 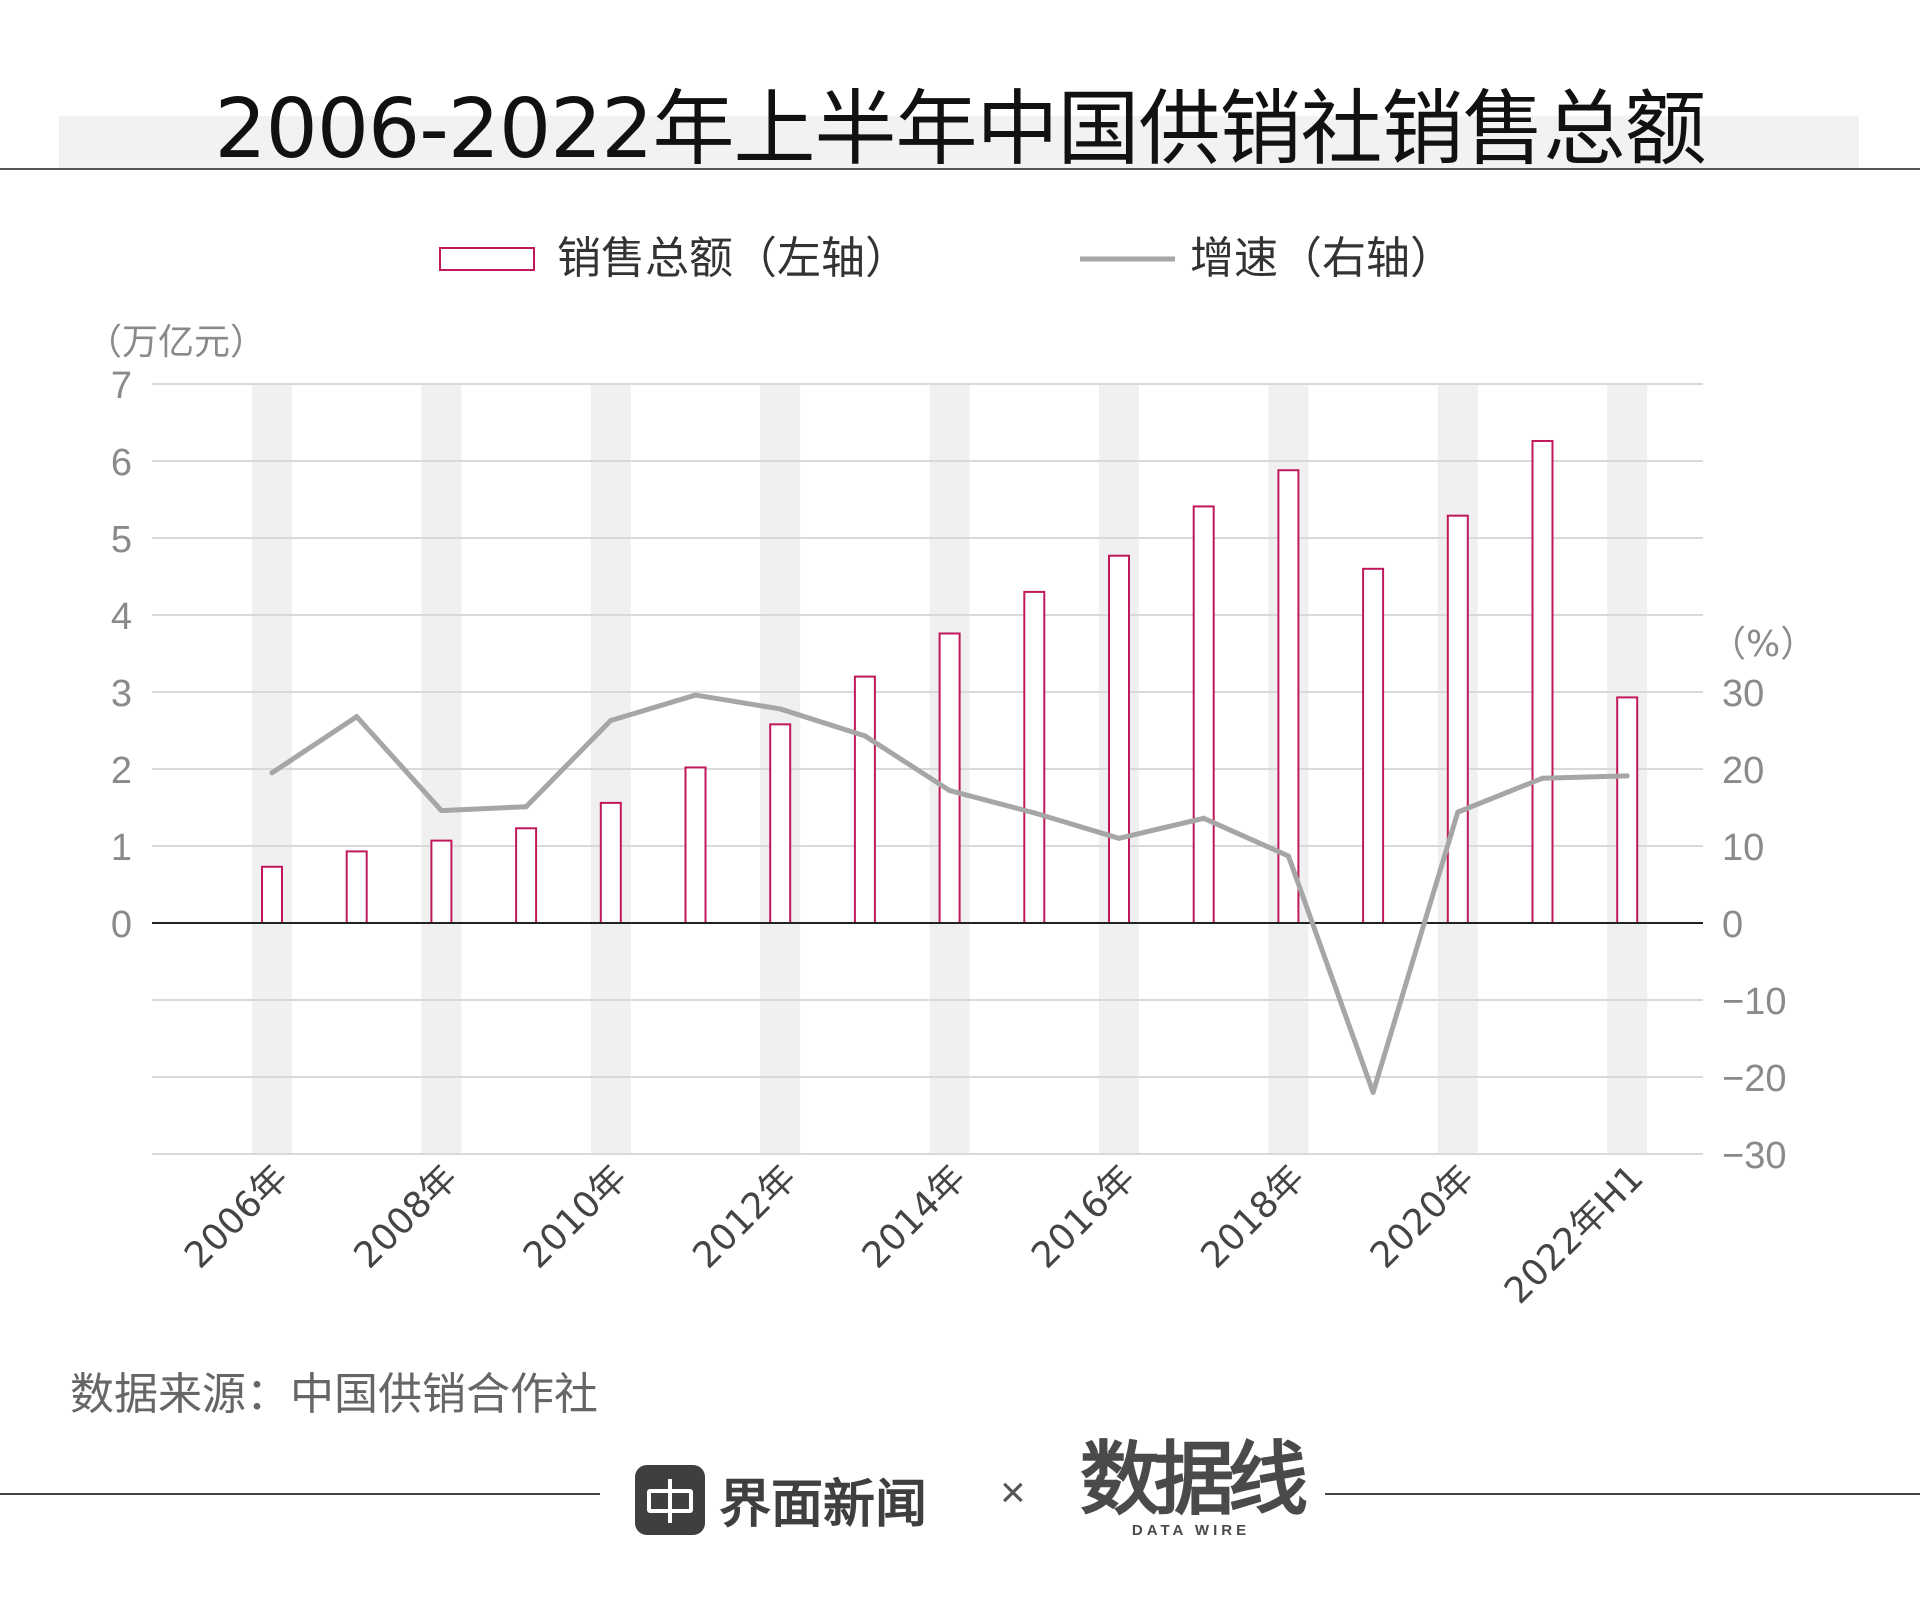 I want to click on jiemian-logo-icon, so click(x=670, y=1499).